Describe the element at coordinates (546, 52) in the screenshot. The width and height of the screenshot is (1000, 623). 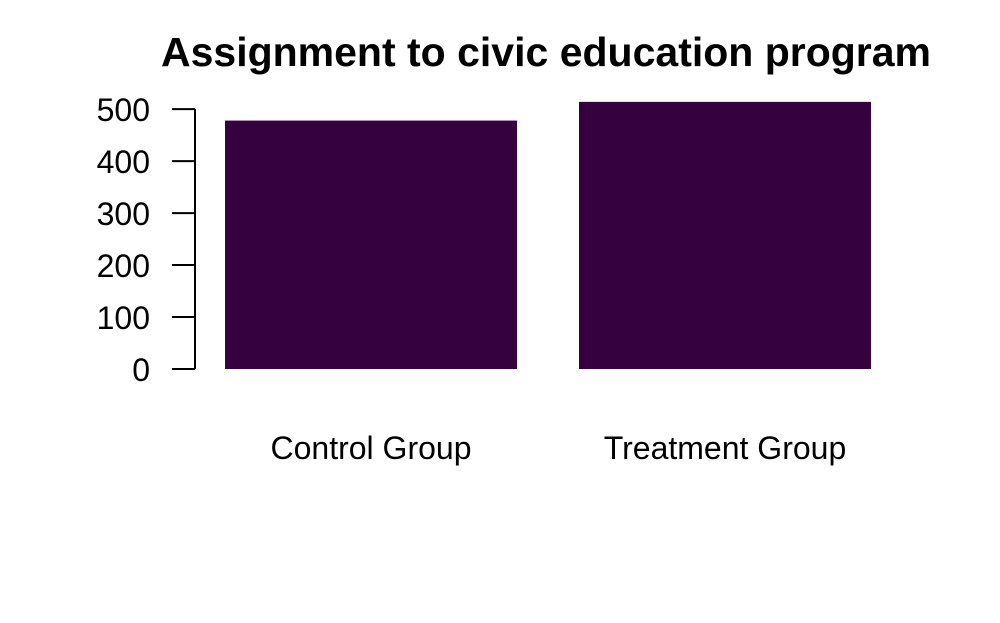
I see `chart-title: Assignment to civic education program` at that location.